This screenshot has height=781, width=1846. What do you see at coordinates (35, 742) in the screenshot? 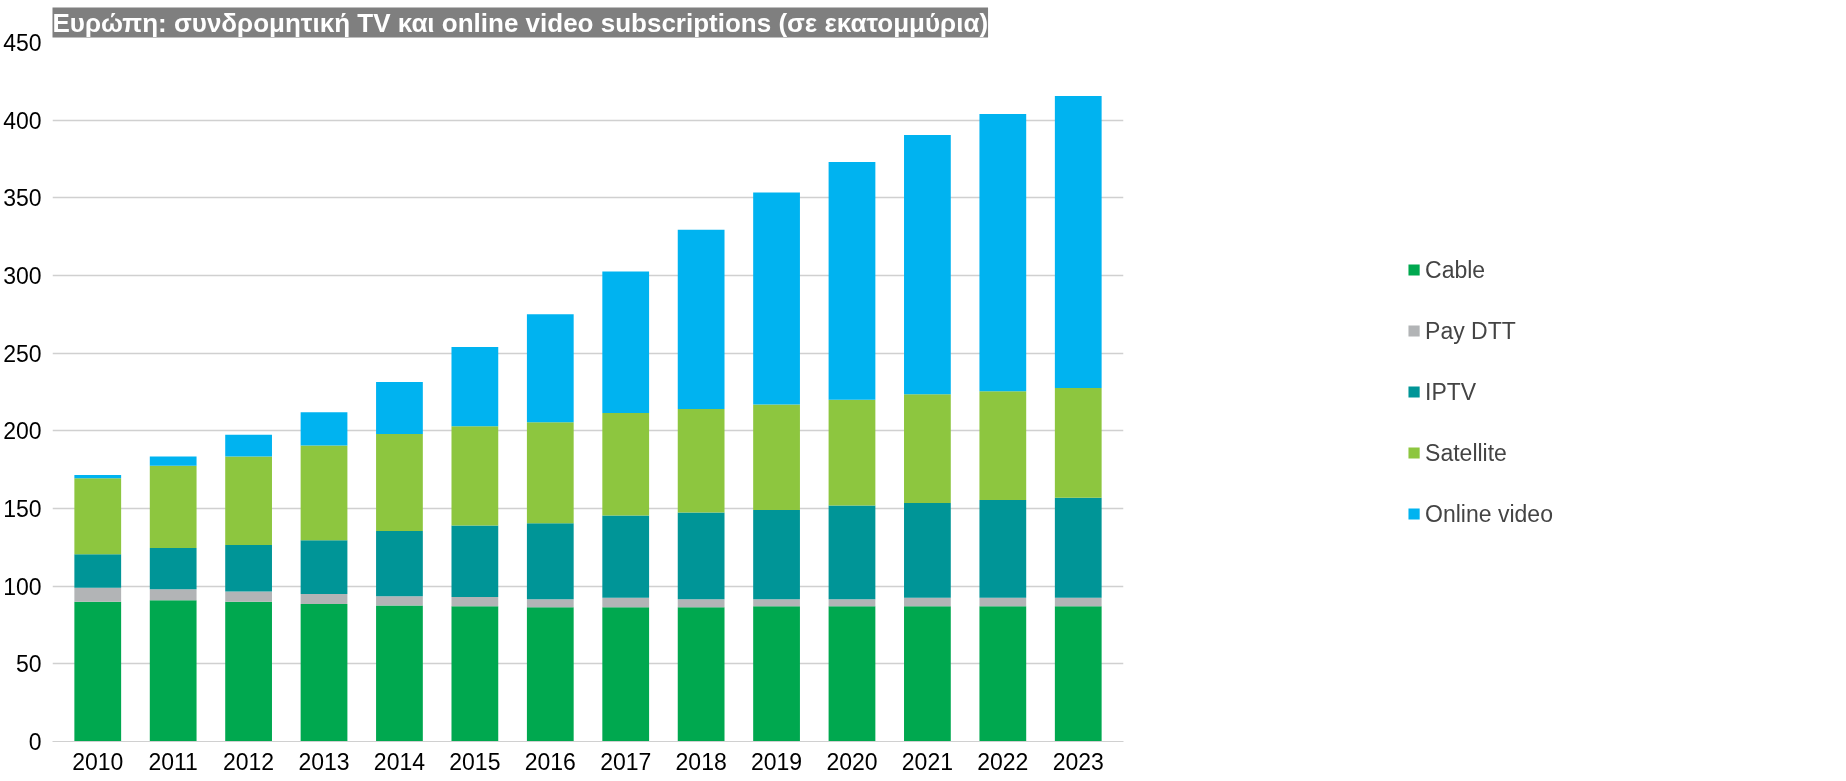
I see `y-tick-label: 0` at bounding box center [35, 742].